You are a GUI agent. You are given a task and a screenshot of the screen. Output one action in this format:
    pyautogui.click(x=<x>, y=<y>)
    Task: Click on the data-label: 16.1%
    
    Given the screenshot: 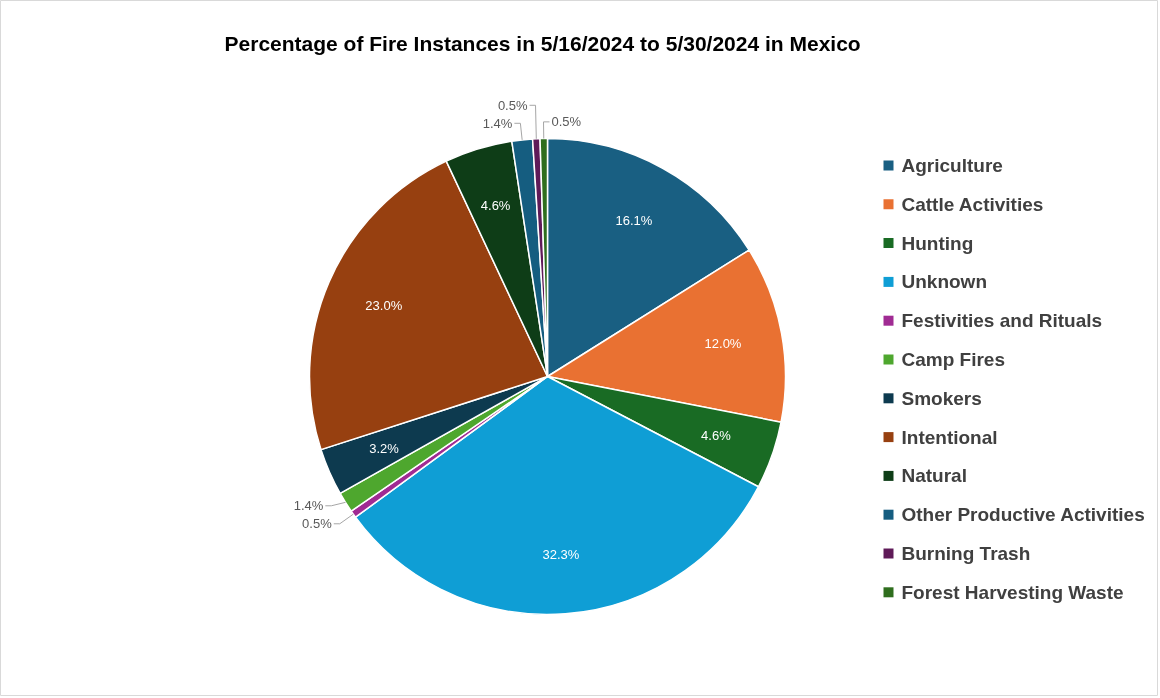 What is the action you would take?
    pyautogui.click(x=634, y=220)
    